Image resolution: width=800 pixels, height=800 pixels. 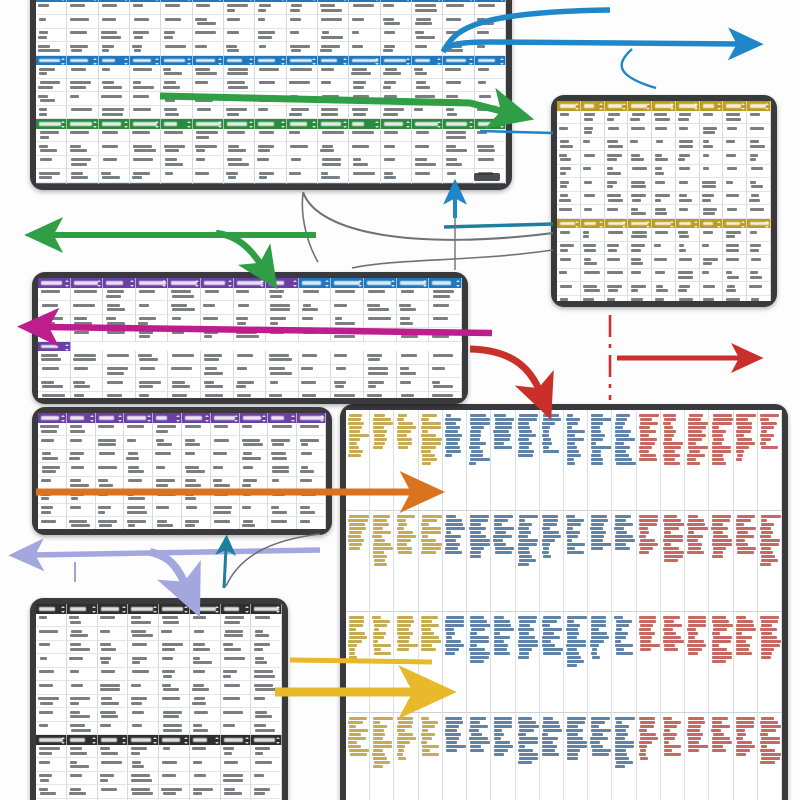 I want to click on dense-band, so click(x=564, y=460).